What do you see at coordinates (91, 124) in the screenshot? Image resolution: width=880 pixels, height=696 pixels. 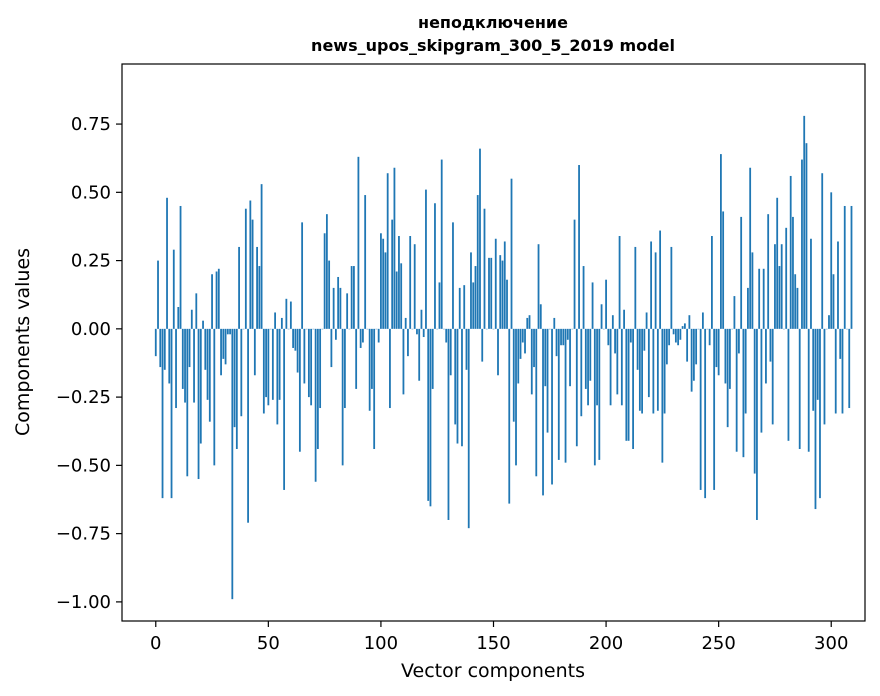 I see `y-tick-label: 0.75` at bounding box center [91, 124].